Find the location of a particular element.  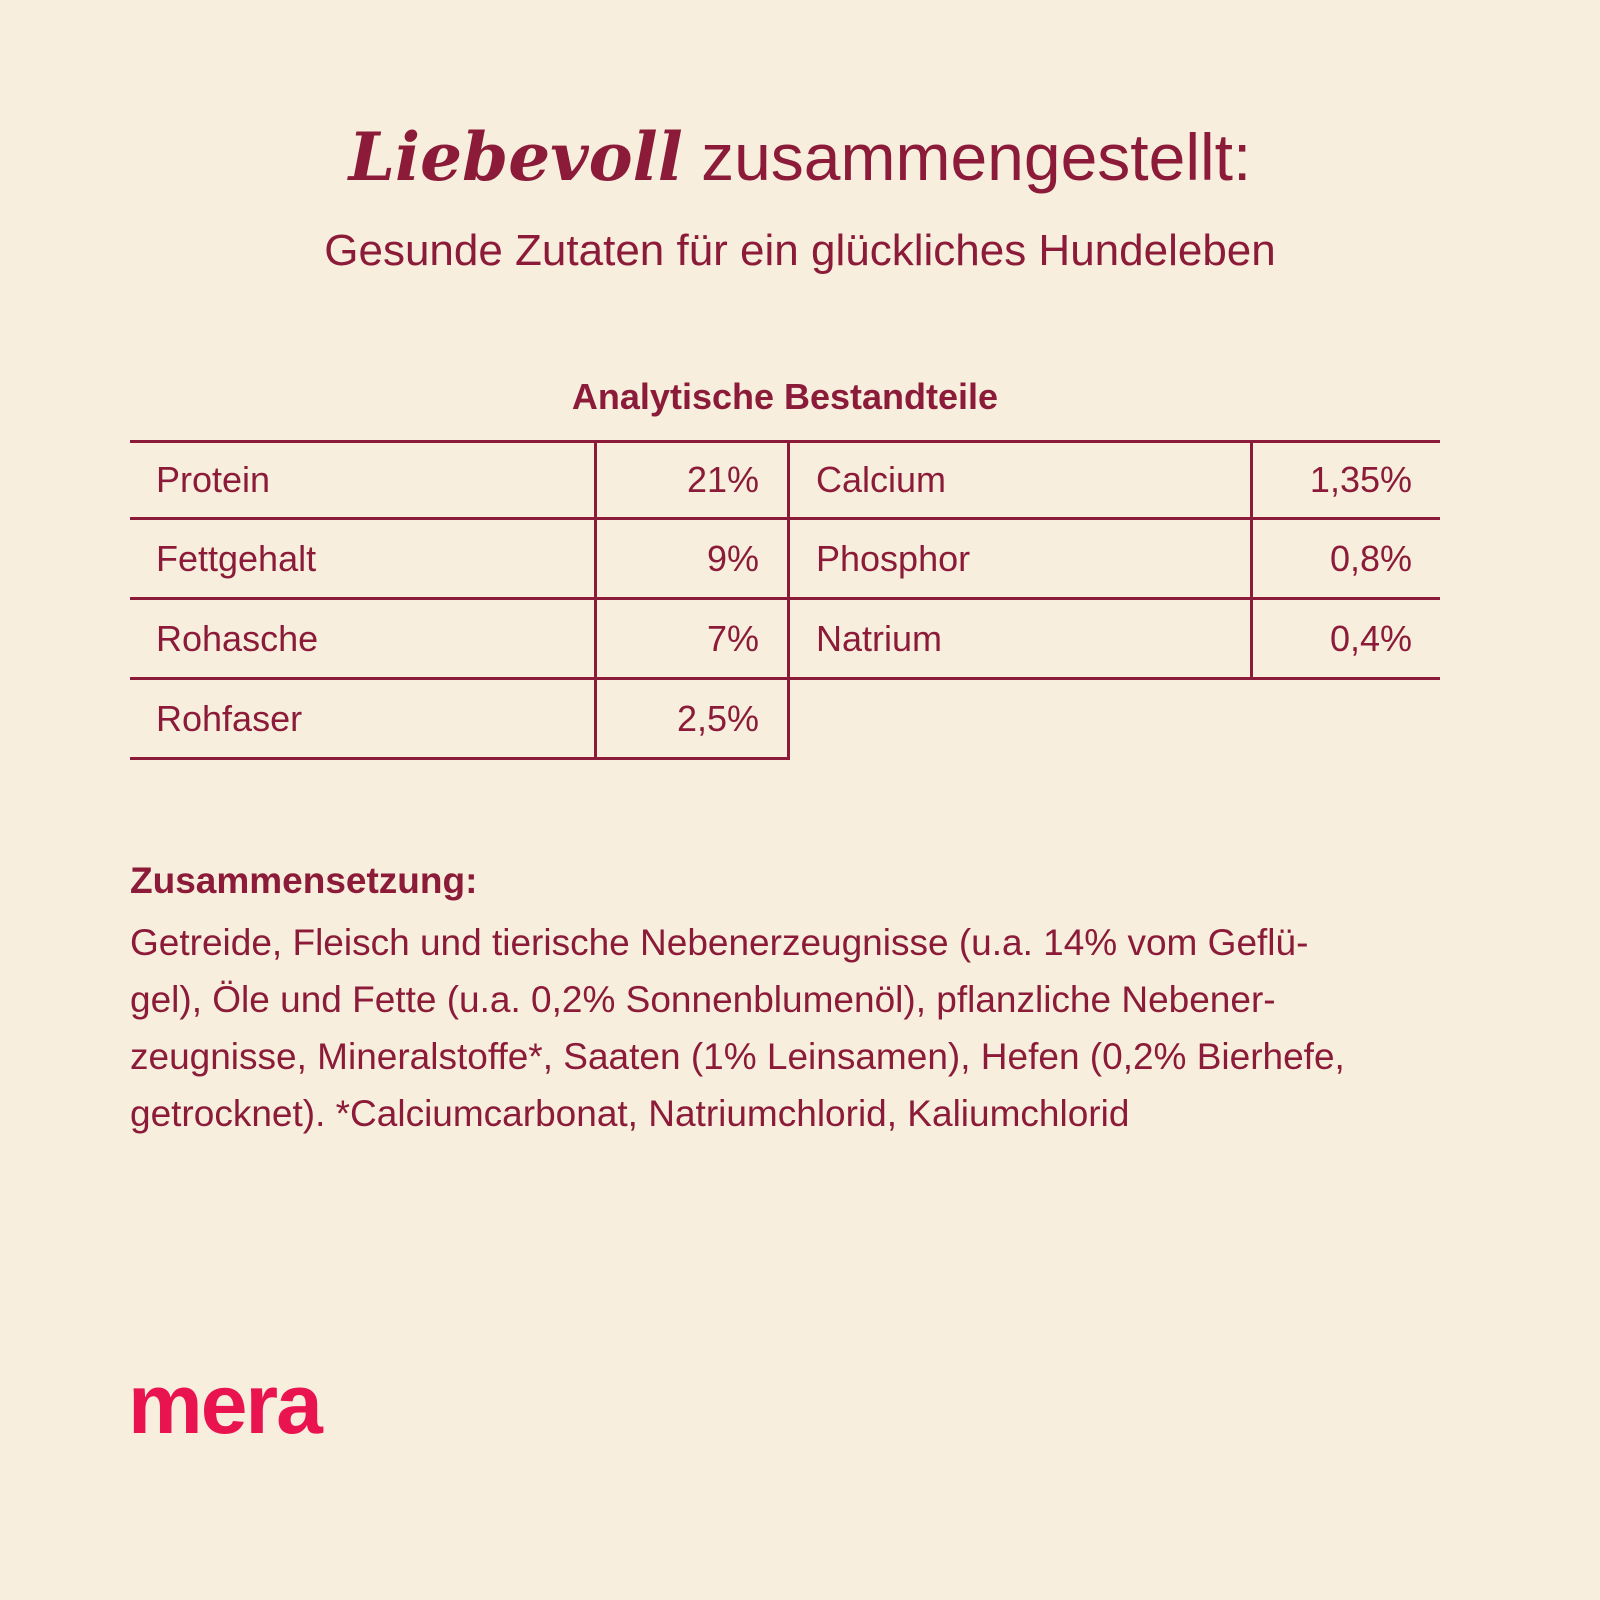

table-value: 21% is located at coordinates (693, 480).